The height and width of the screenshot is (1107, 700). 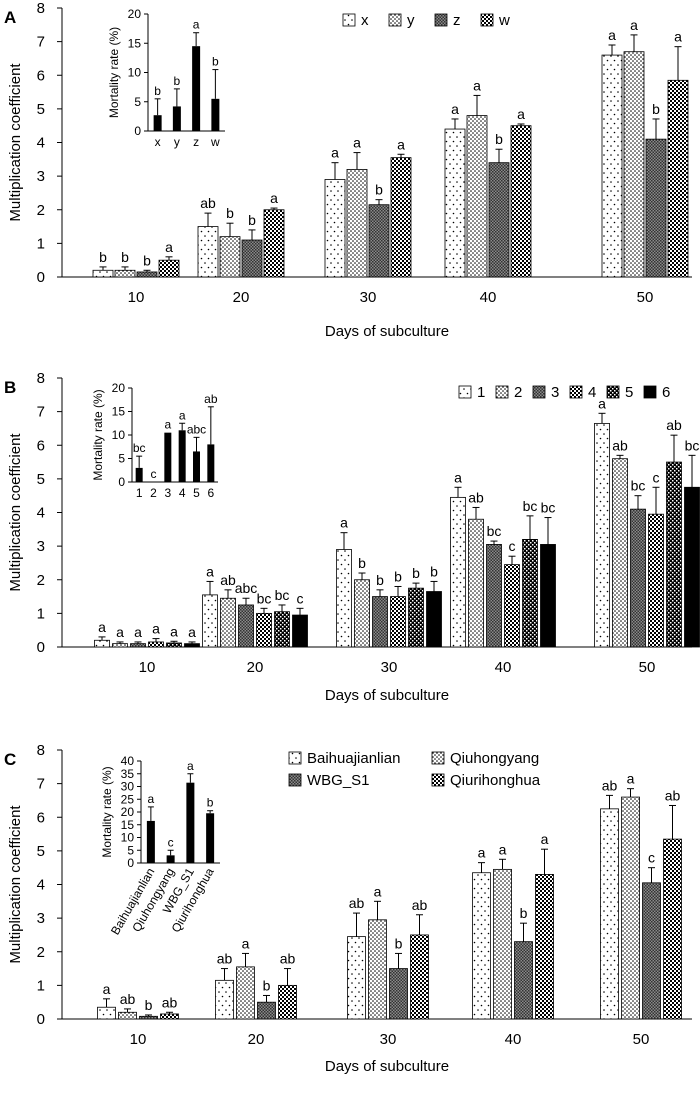 What do you see at coordinates (666, 392) in the screenshot?
I see `legend-label: 6` at bounding box center [666, 392].